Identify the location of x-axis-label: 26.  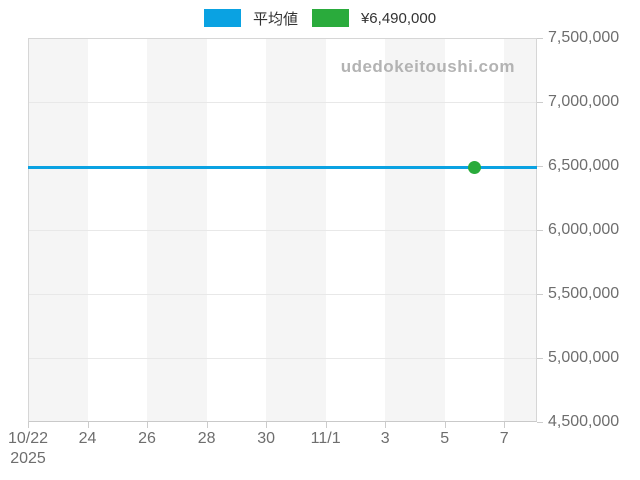
(147, 438).